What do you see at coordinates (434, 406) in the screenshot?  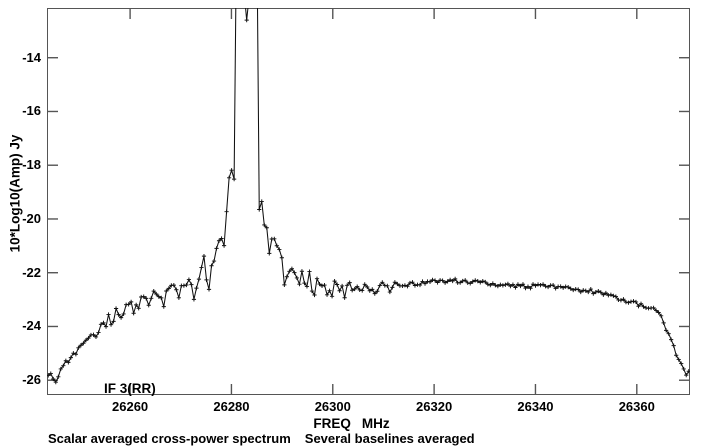 I see `x-tick-label-26320: 26320` at bounding box center [434, 406].